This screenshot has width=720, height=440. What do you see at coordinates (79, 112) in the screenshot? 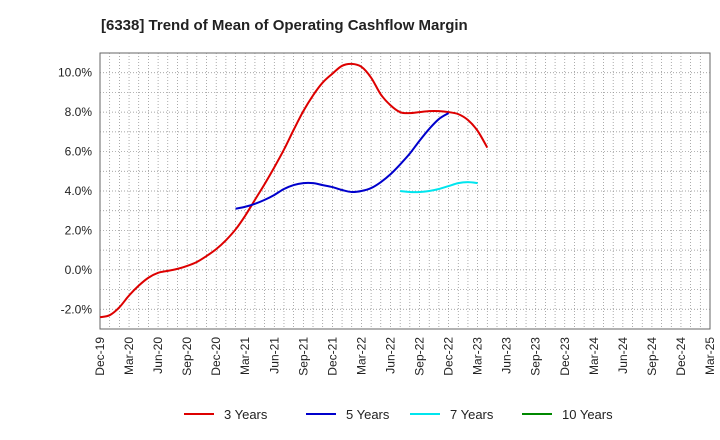
I see `y-tick-label: 8.0%` at bounding box center [79, 112].